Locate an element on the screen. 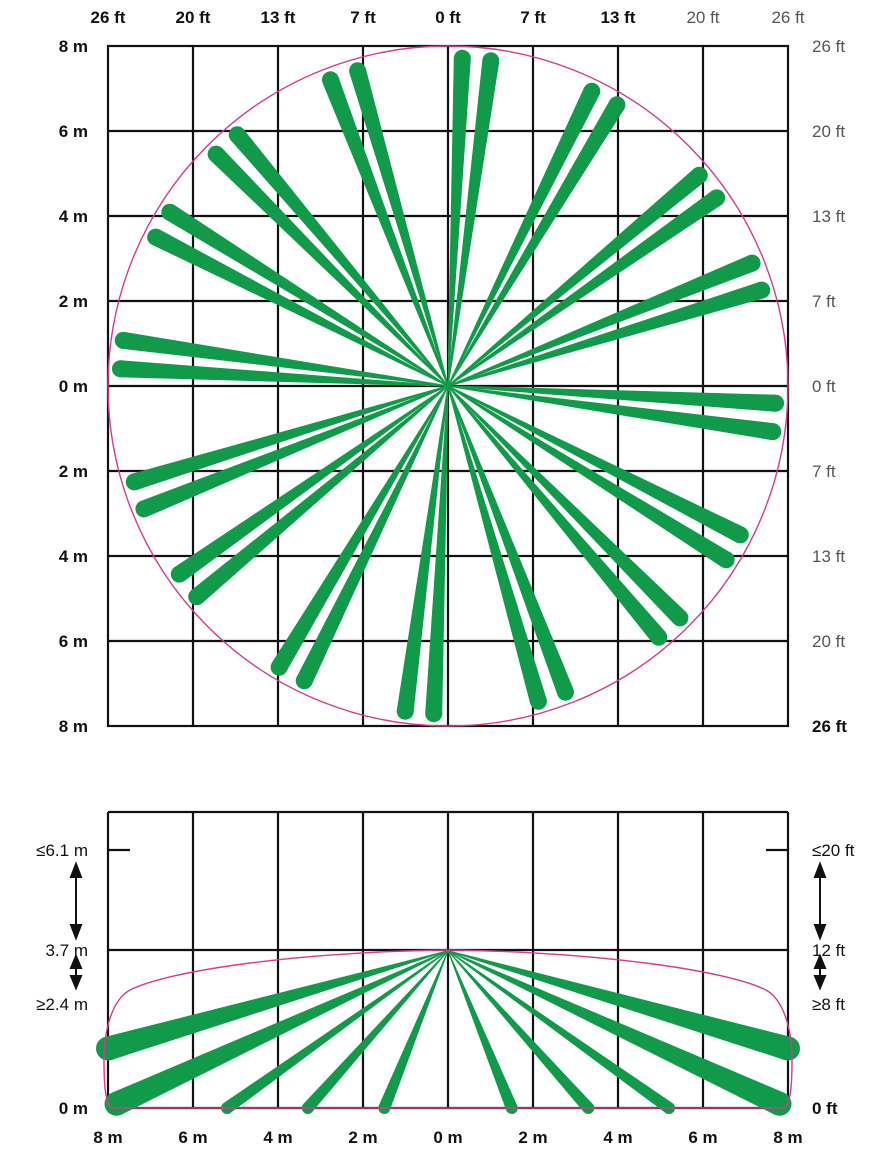 The image size is (886, 1150). bottom-axis-labels: 8 m 6 m 4 m 2 m 0 m 2 m 4 m 6 m 8 m is located at coordinates (447, 1137).